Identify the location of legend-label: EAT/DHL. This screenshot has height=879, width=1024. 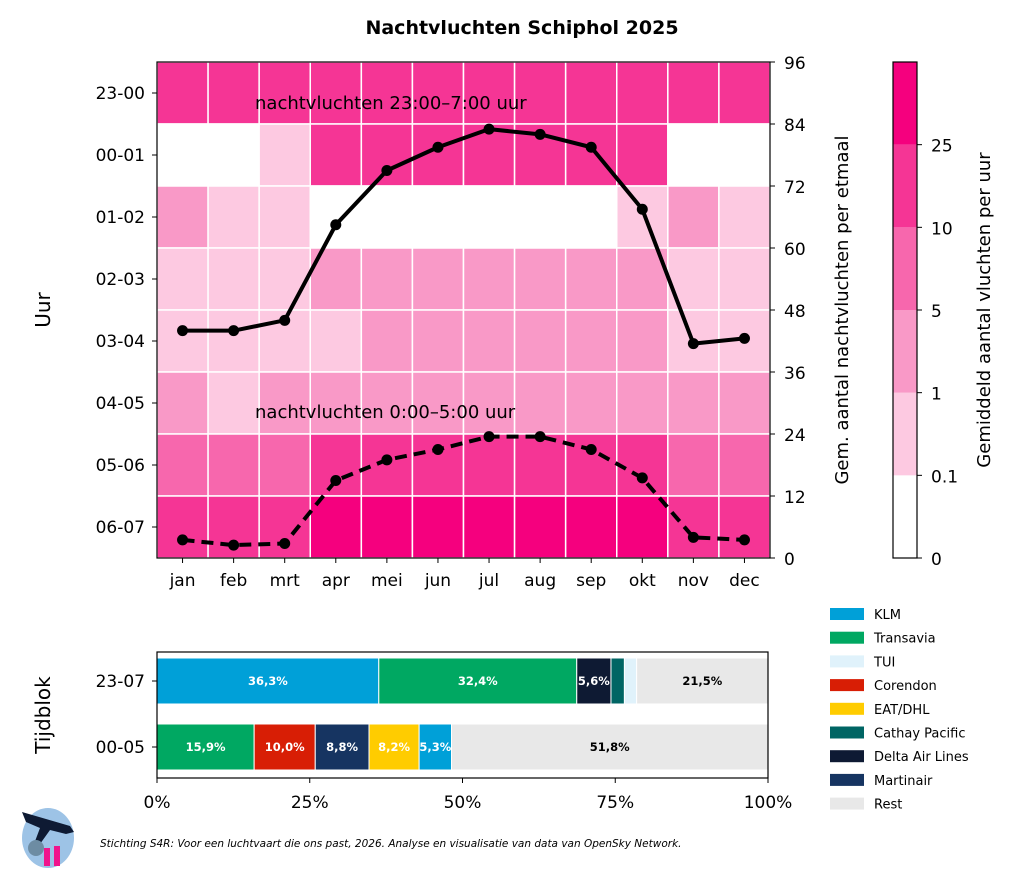
(902, 710).